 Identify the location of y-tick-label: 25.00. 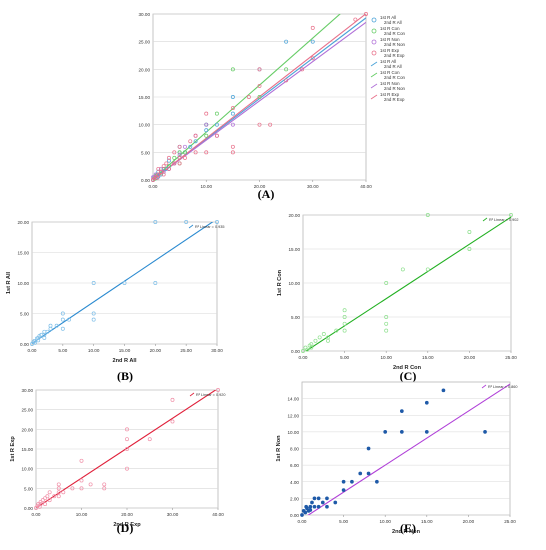
(28, 410).